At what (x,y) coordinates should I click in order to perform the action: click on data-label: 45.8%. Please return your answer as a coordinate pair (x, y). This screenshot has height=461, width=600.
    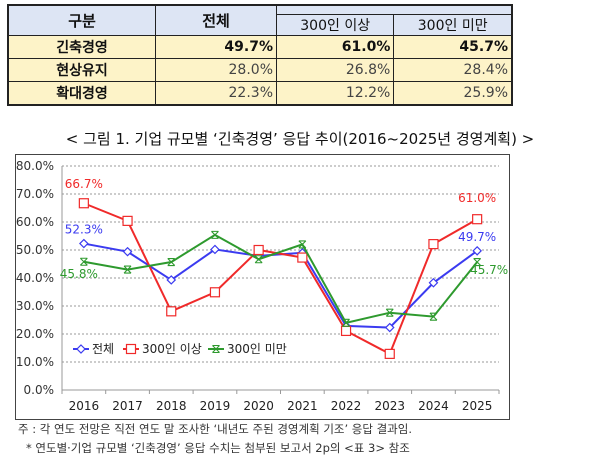
    Looking at the image, I should click on (79, 274).